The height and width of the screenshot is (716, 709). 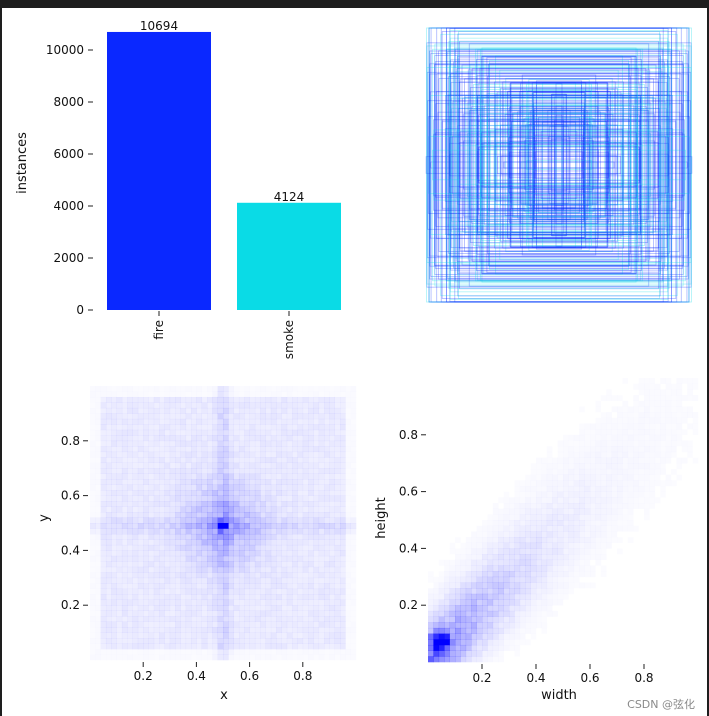 I want to click on y-tick-label: 0, so click(x=80, y=310).